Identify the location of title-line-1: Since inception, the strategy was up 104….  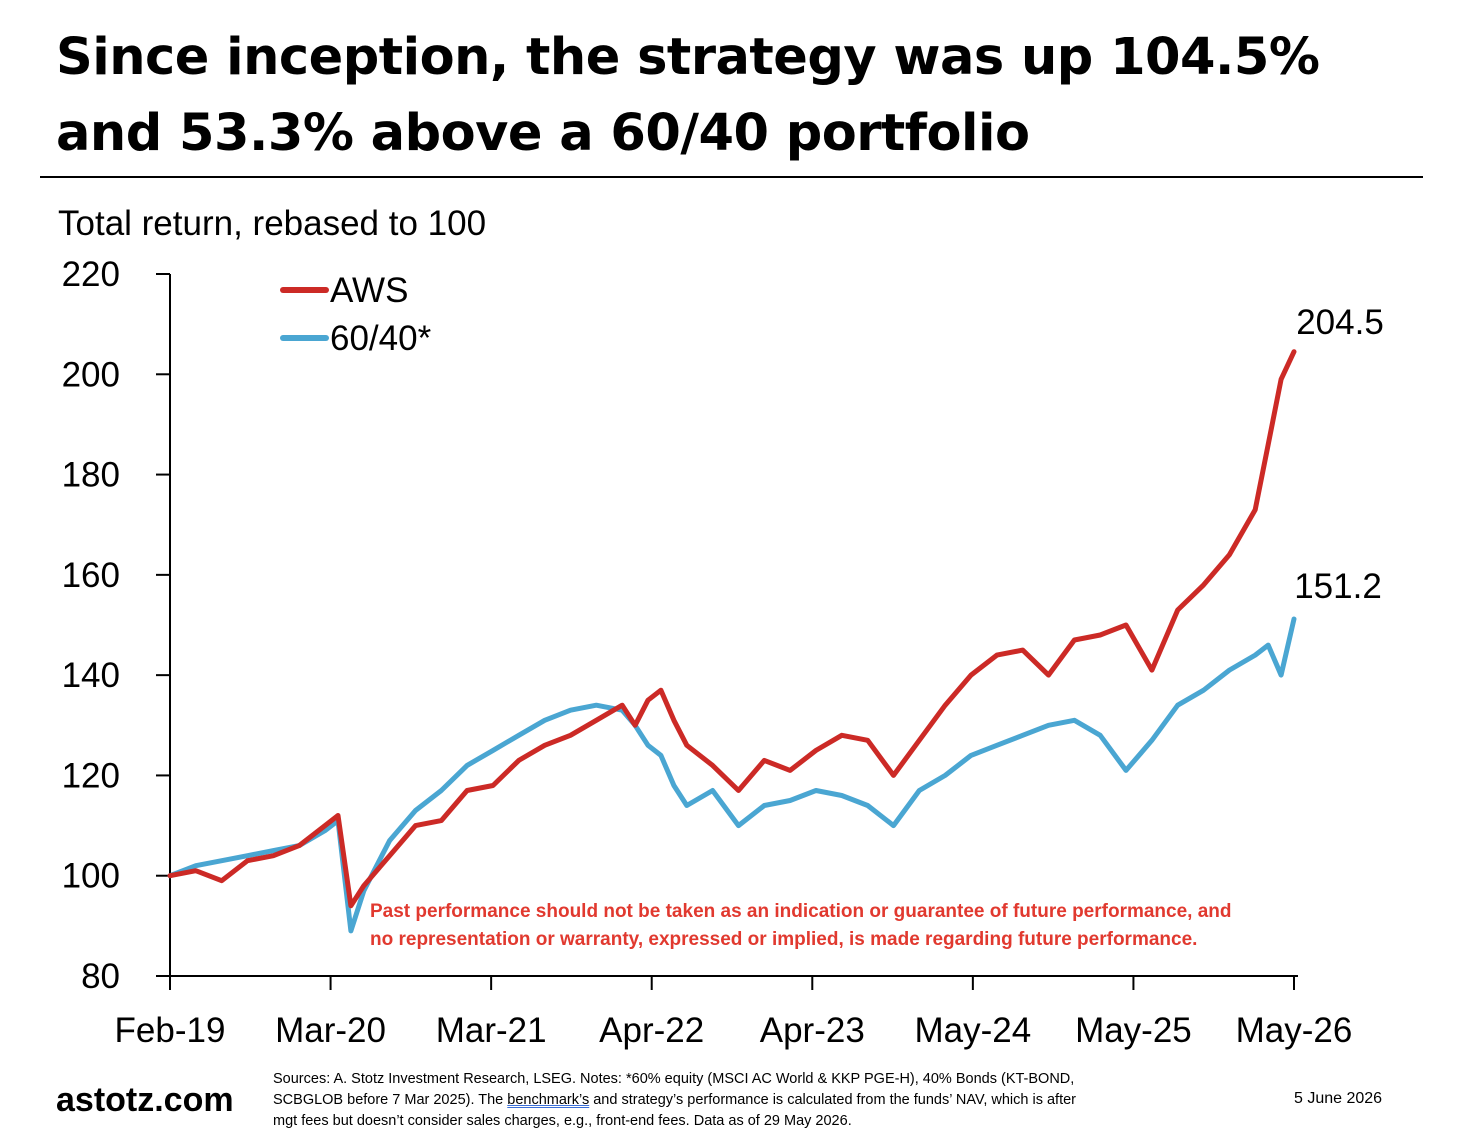
(688, 57).